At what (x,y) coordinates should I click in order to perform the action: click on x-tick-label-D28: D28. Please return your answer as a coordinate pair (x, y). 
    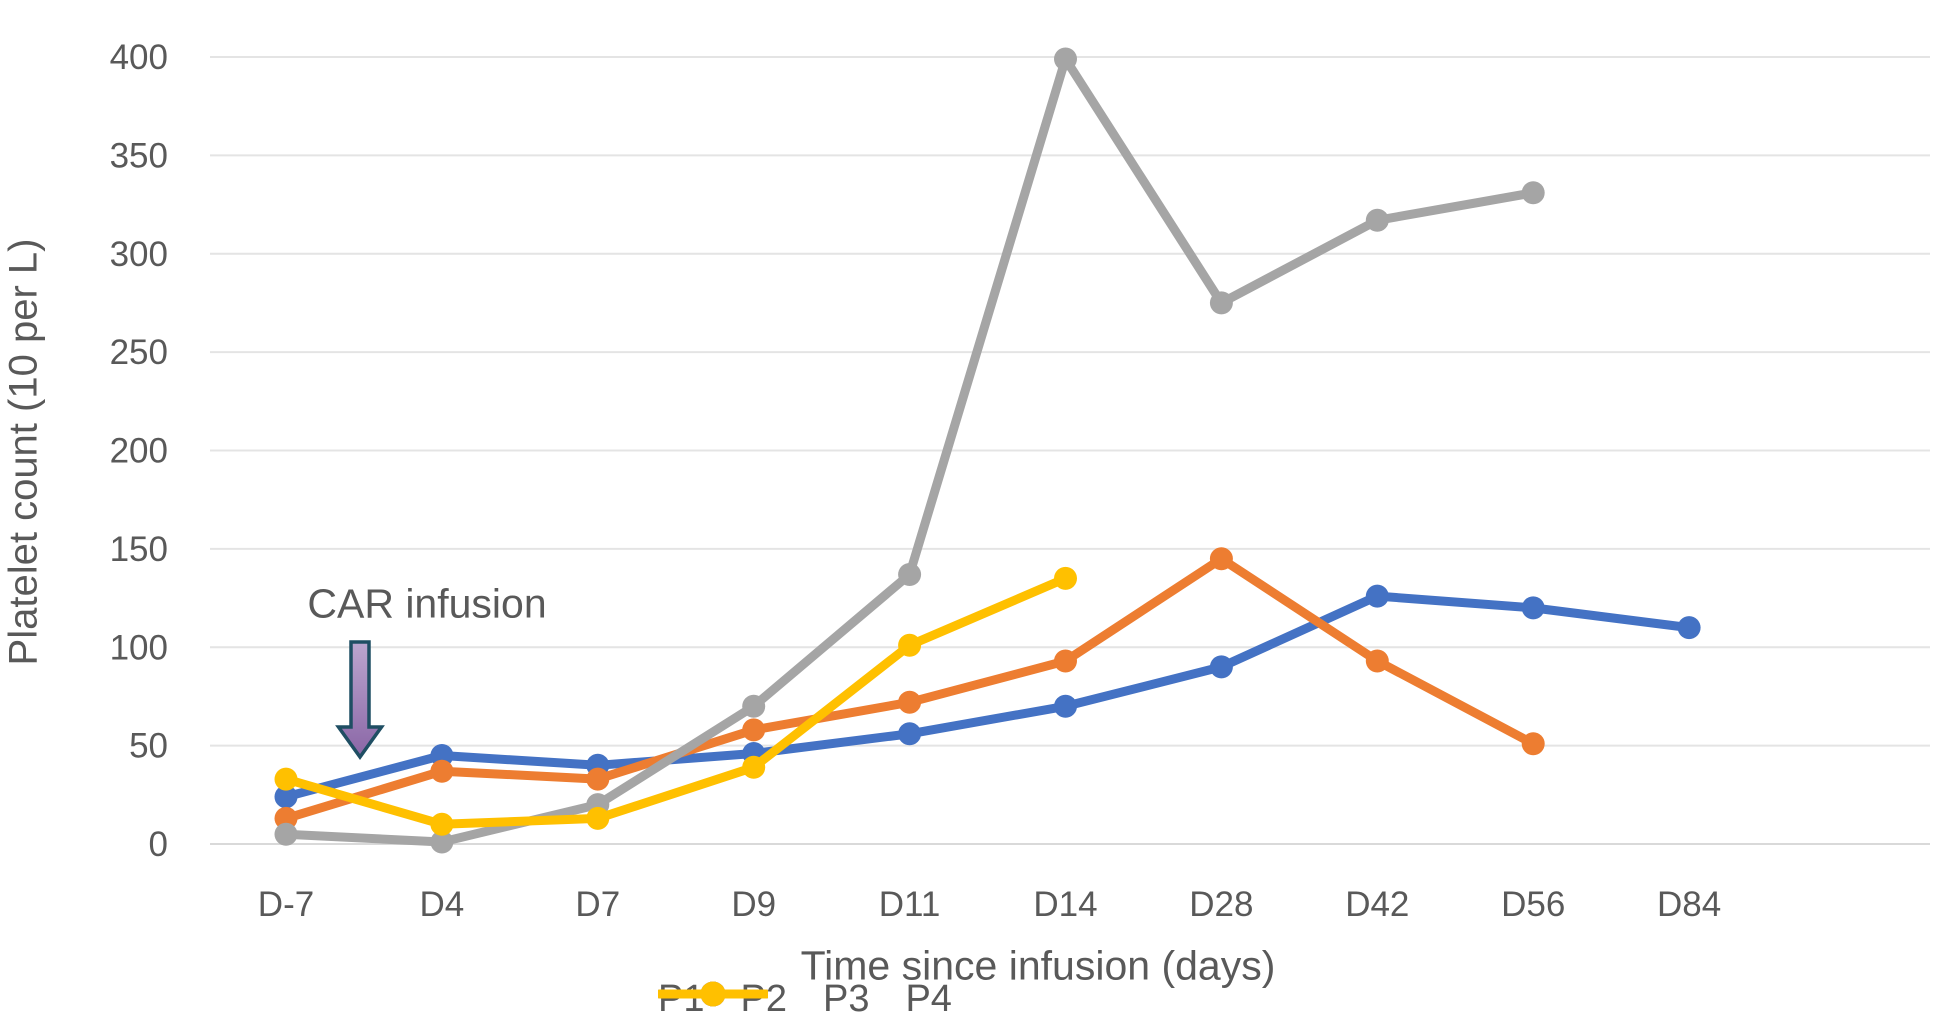
    Looking at the image, I should click on (1221, 904).